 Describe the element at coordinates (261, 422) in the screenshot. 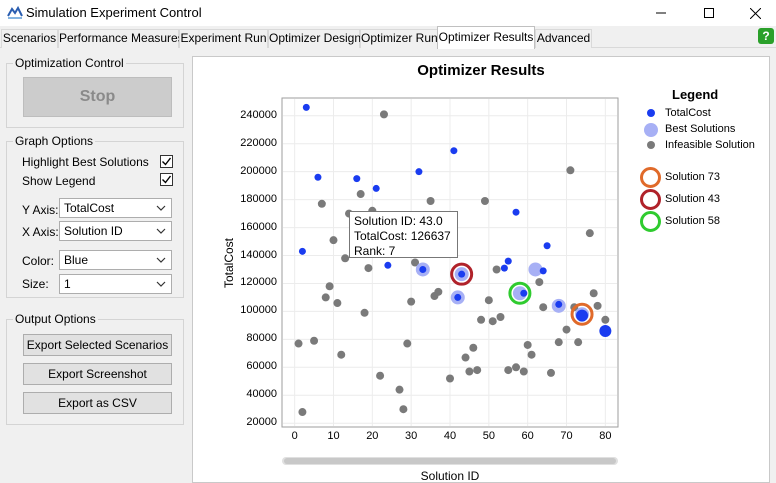

I see `y-tick-label: 20000` at that location.